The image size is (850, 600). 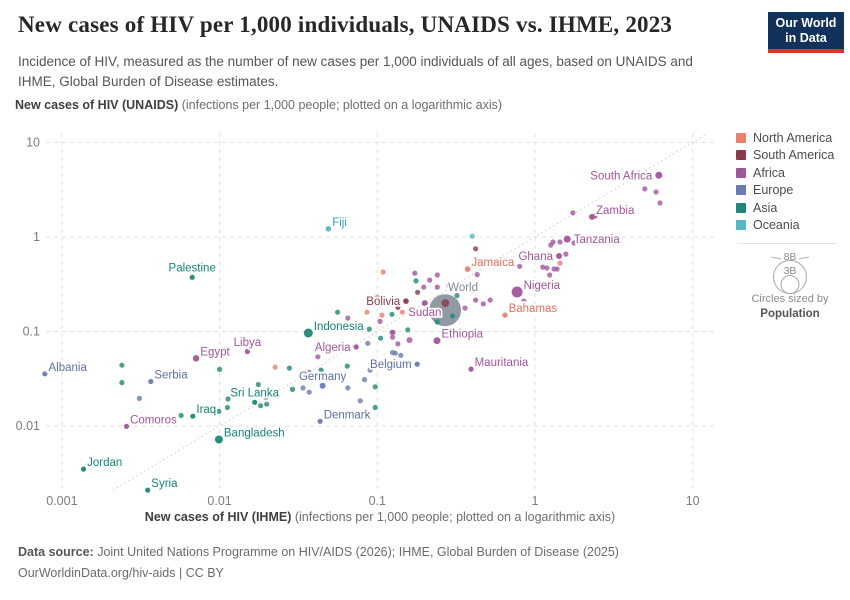 I want to click on legend-item-europe: Europe, so click(x=792, y=191).